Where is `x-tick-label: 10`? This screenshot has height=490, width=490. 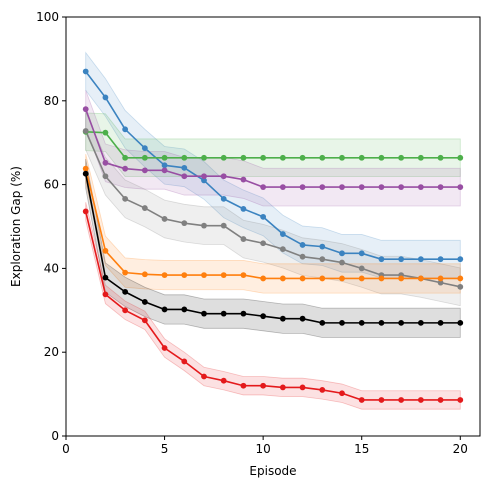
x-tick-label: 10 is located at coordinates (263, 449).